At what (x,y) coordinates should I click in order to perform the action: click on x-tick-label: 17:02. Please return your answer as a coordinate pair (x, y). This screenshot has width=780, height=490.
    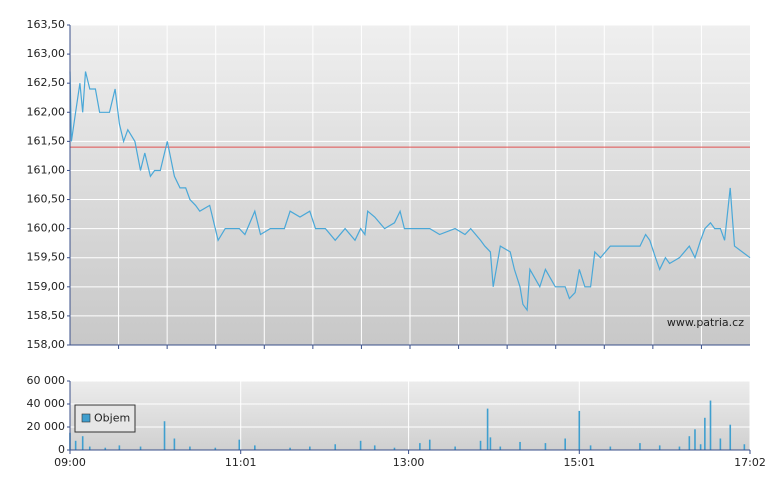
    Looking at the image, I should click on (750, 462).